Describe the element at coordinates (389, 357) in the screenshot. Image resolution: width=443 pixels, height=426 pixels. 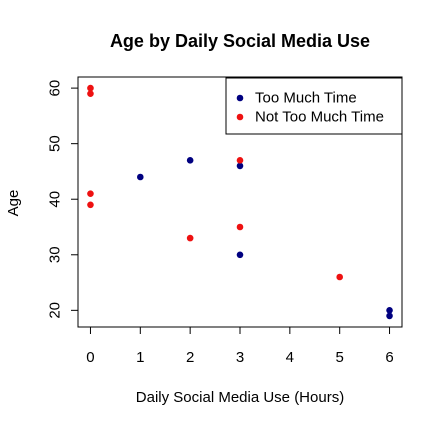
I see `x-tick-label: 6` at that location.